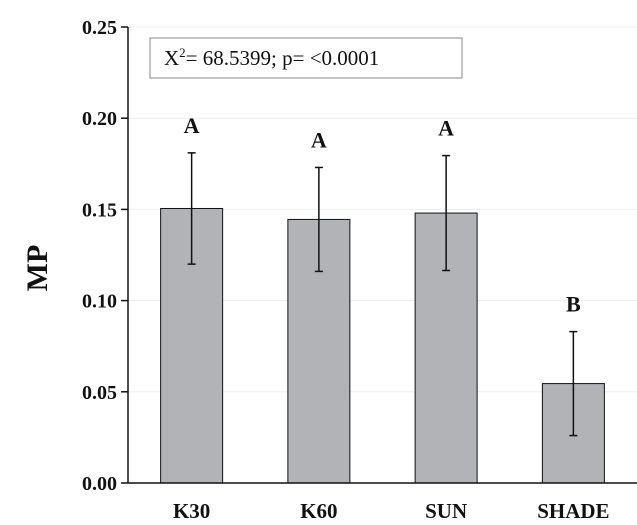 This screenshot has width=637, height=525. What do you see at coordinates (99, 484) in the screenshot?
I see `y-tick-label: 0.00` at bounding box center [99, 484].